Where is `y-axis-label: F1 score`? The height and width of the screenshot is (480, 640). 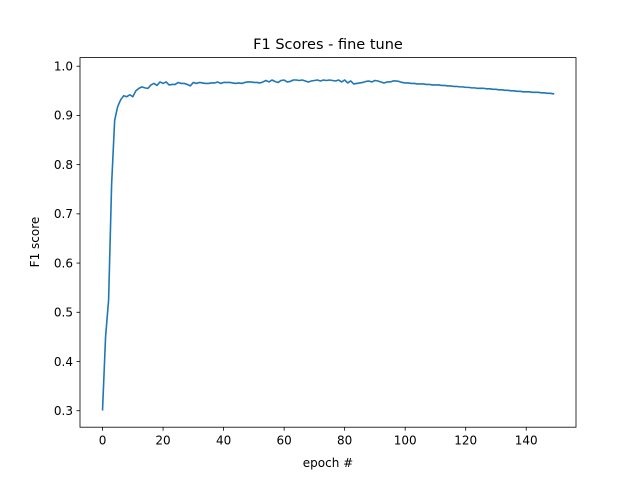 y-axis-label: F1 score is located at coordinates (35, 242).